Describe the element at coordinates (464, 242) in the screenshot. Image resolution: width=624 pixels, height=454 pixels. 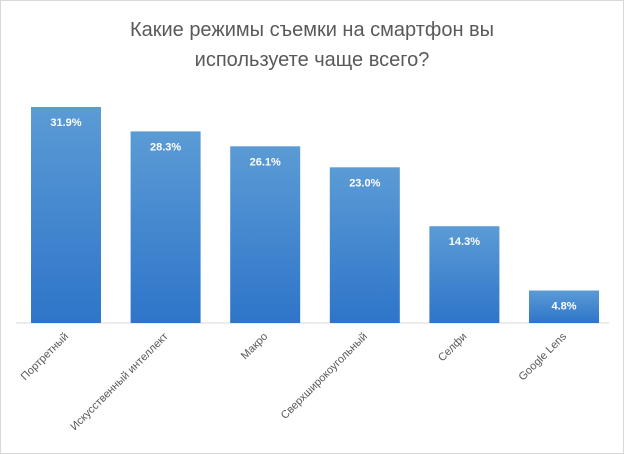
I see `data-label-4: 14.3%` at that location.